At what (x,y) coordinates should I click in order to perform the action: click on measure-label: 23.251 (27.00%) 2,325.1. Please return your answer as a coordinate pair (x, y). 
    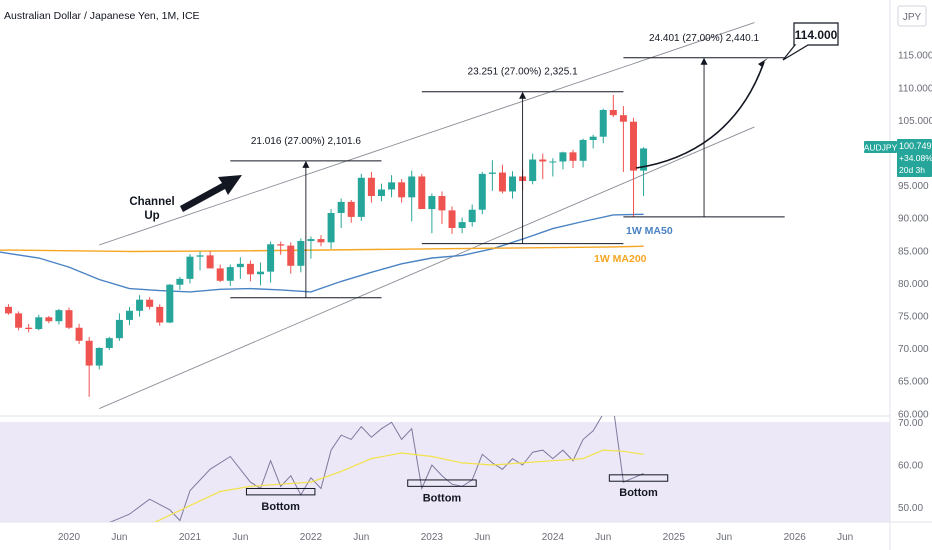
    Looking at the image, I should click on (523, 72).